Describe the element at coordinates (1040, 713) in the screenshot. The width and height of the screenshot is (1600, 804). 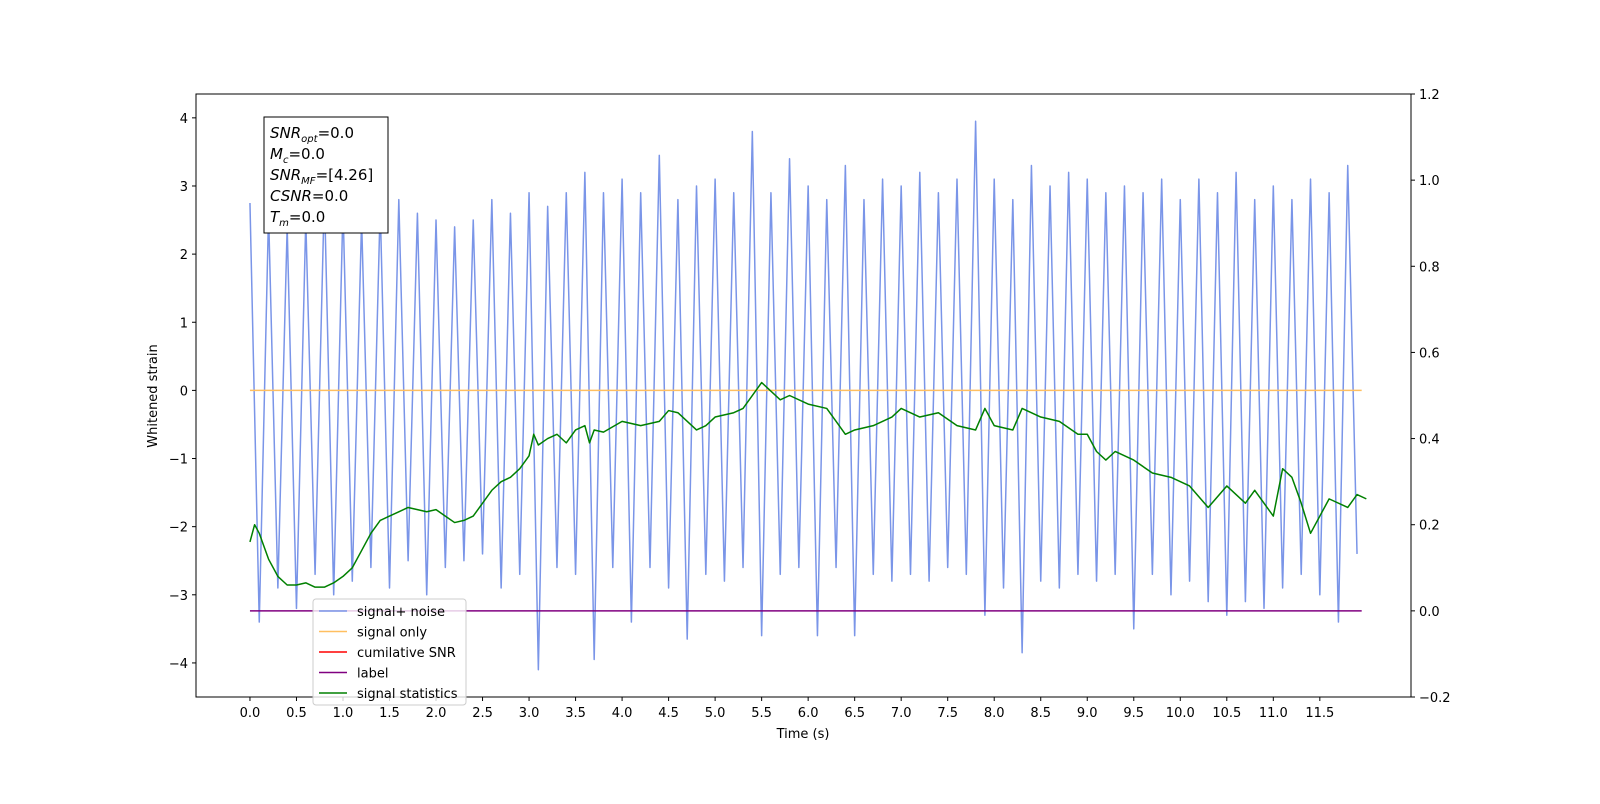
I see `x-tick-label: 8.5` at that location.